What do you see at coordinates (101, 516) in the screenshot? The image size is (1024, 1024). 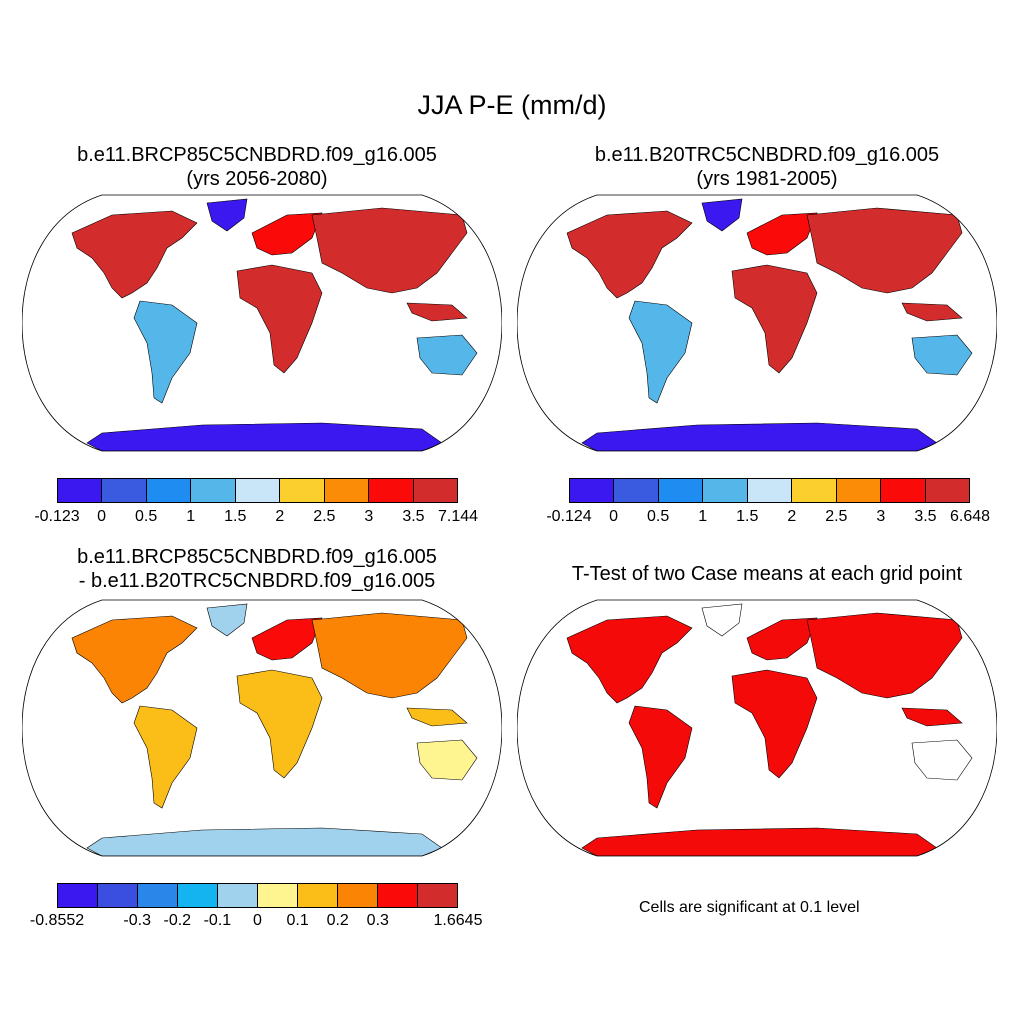 I see `cb1-tick-label: 0` at bounding box center [101, 516].